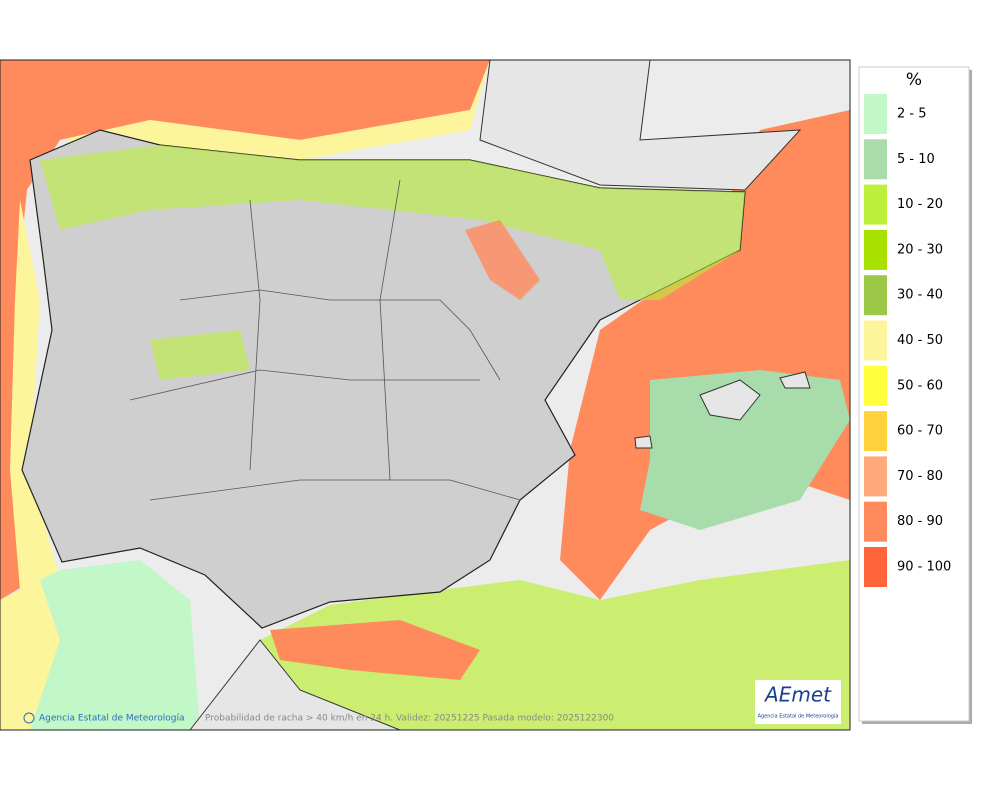 Image resolution: width=1000 pixels, height=794 pixels. I want to click on legend-label: 2 - 5, so click(912, 114).